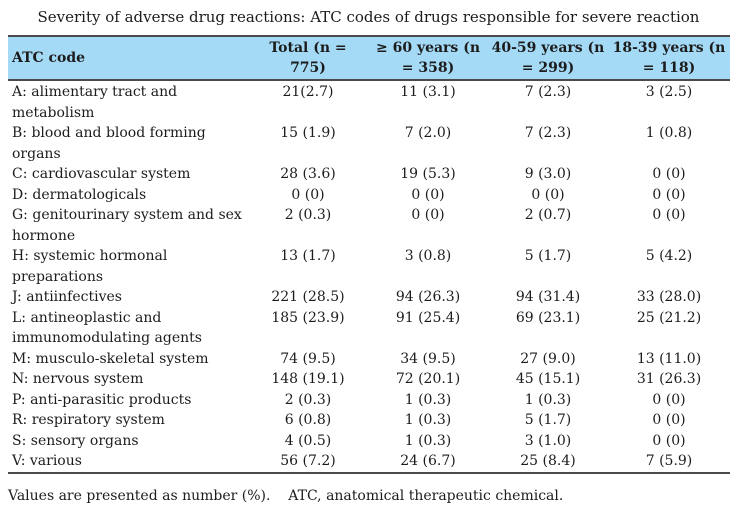 This screenshot has height=505, width=737. Describe the element at coordinates (548, 297) in the screenshot. I see `value-cell: 94 (31.4)` at that location.